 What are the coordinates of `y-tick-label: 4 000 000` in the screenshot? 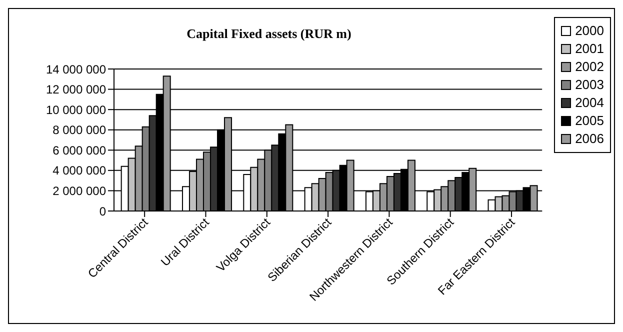 It's located at (79, 171).